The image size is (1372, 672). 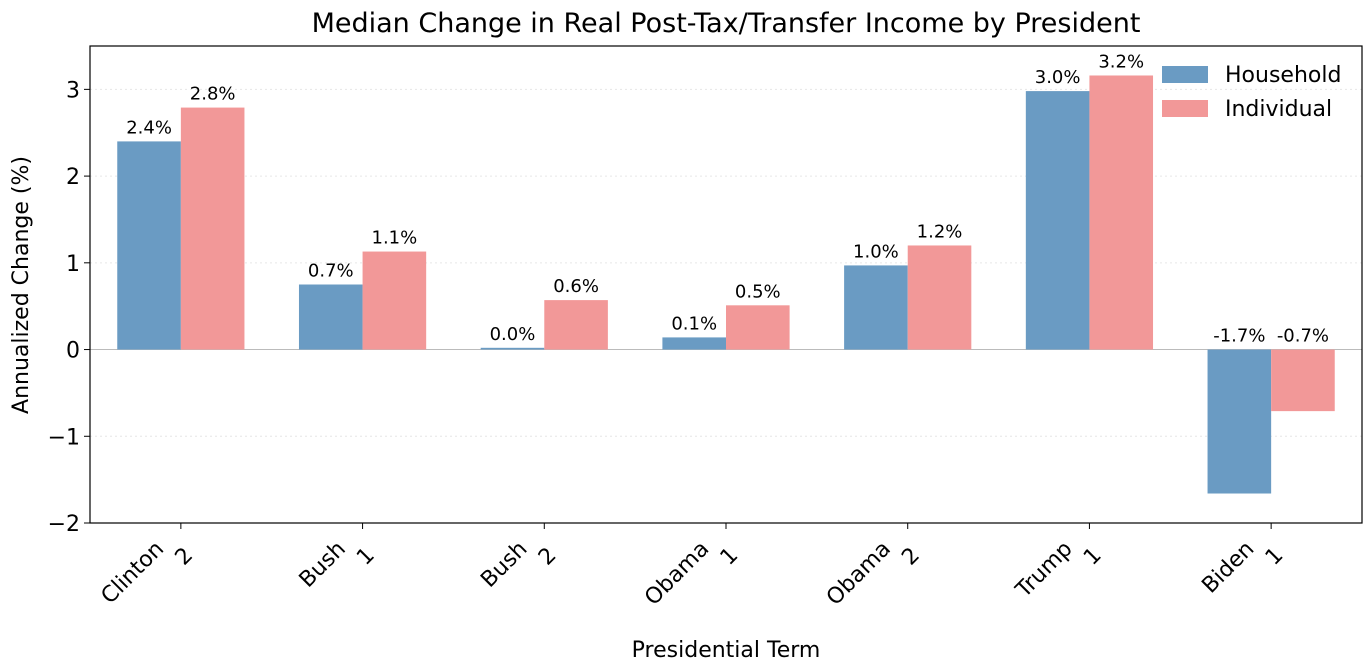 What do you see at coordinates (64, 437) in the screenshot?
I see `y-tick-label: −1` at bounding box center [64, 437].